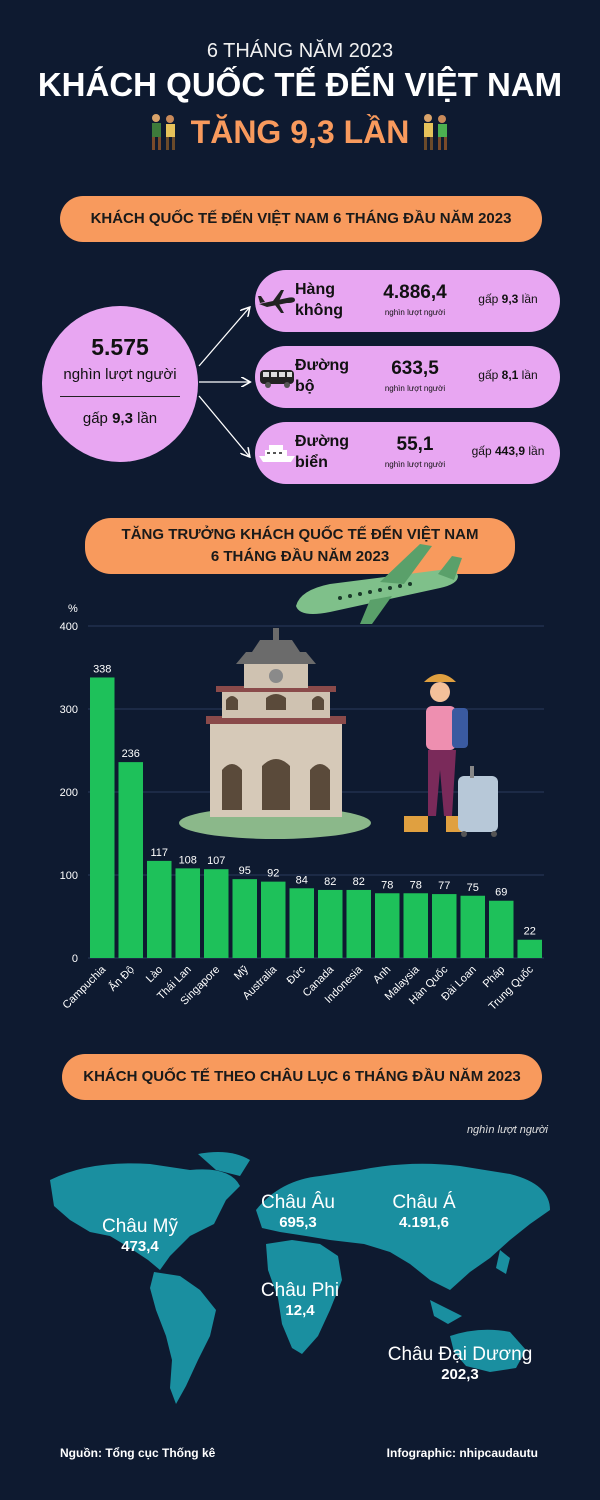 This screenshot has height=1500, width=600. What do you see at coordinates (69, 710) in the screenshot?
I see `y-tick-label: 300` at bounding box center [69, 710].